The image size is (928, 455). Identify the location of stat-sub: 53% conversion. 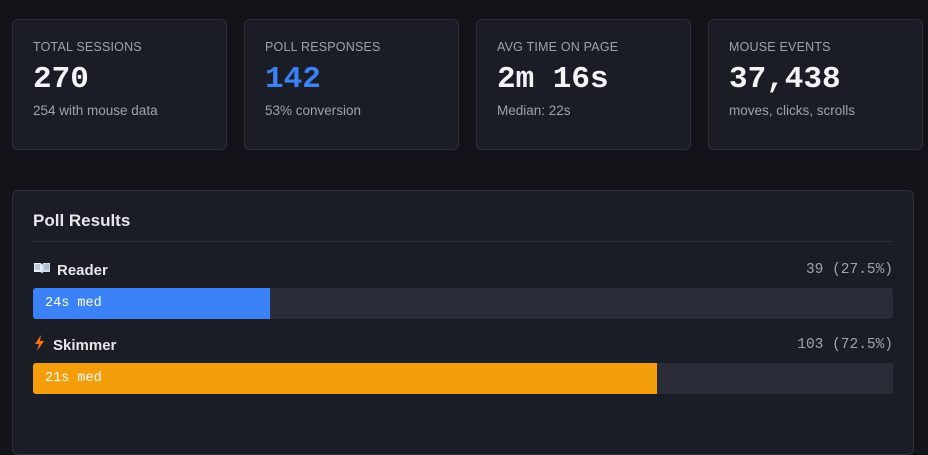
(313, 110).